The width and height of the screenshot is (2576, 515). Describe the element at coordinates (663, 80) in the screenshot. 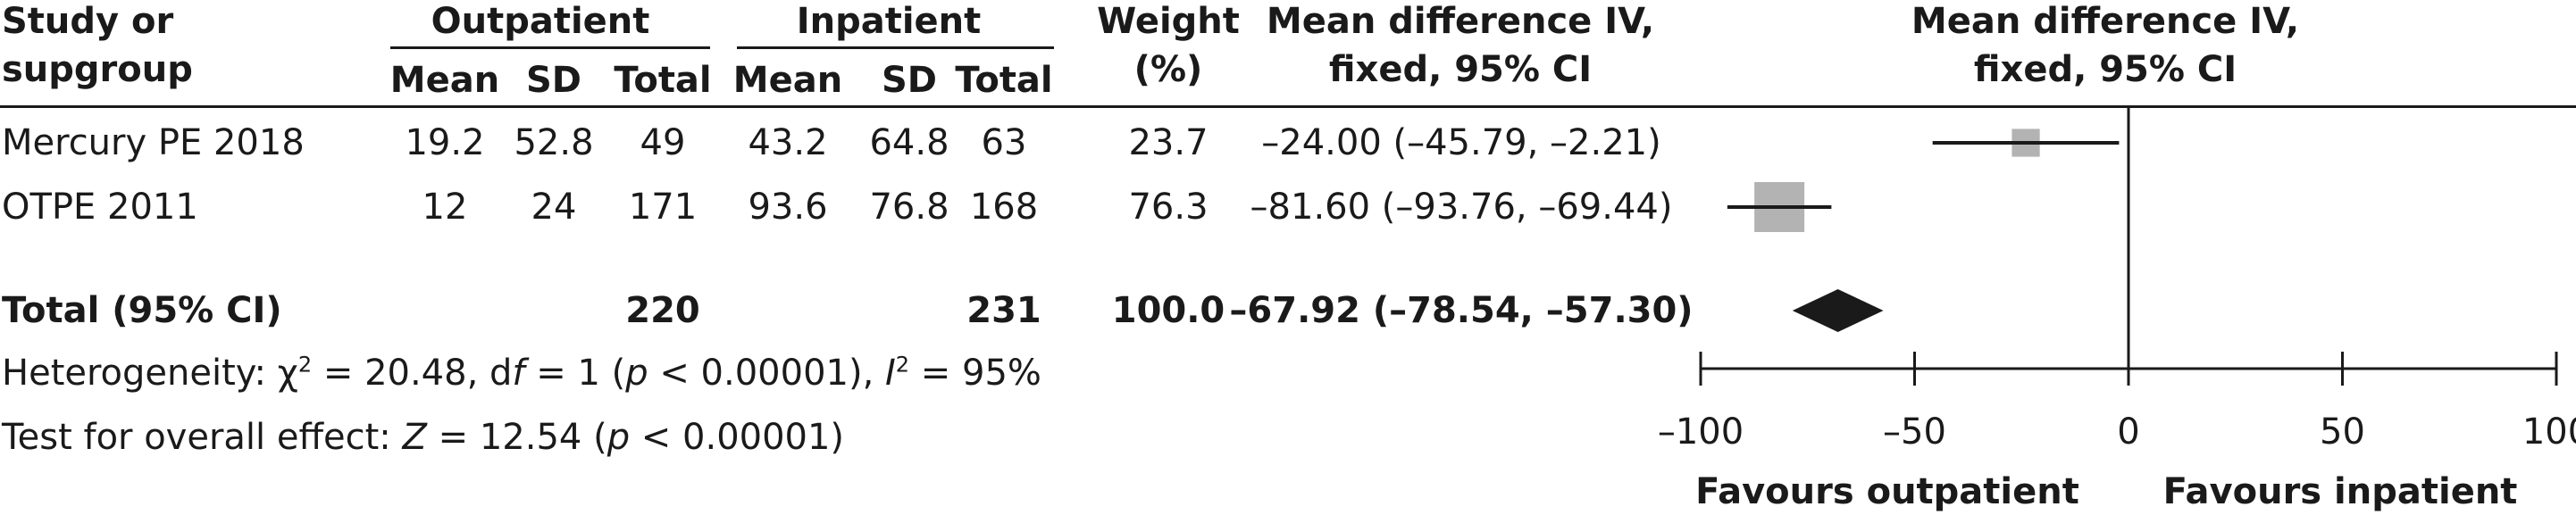

I see `header-out-total: Total` at that location.